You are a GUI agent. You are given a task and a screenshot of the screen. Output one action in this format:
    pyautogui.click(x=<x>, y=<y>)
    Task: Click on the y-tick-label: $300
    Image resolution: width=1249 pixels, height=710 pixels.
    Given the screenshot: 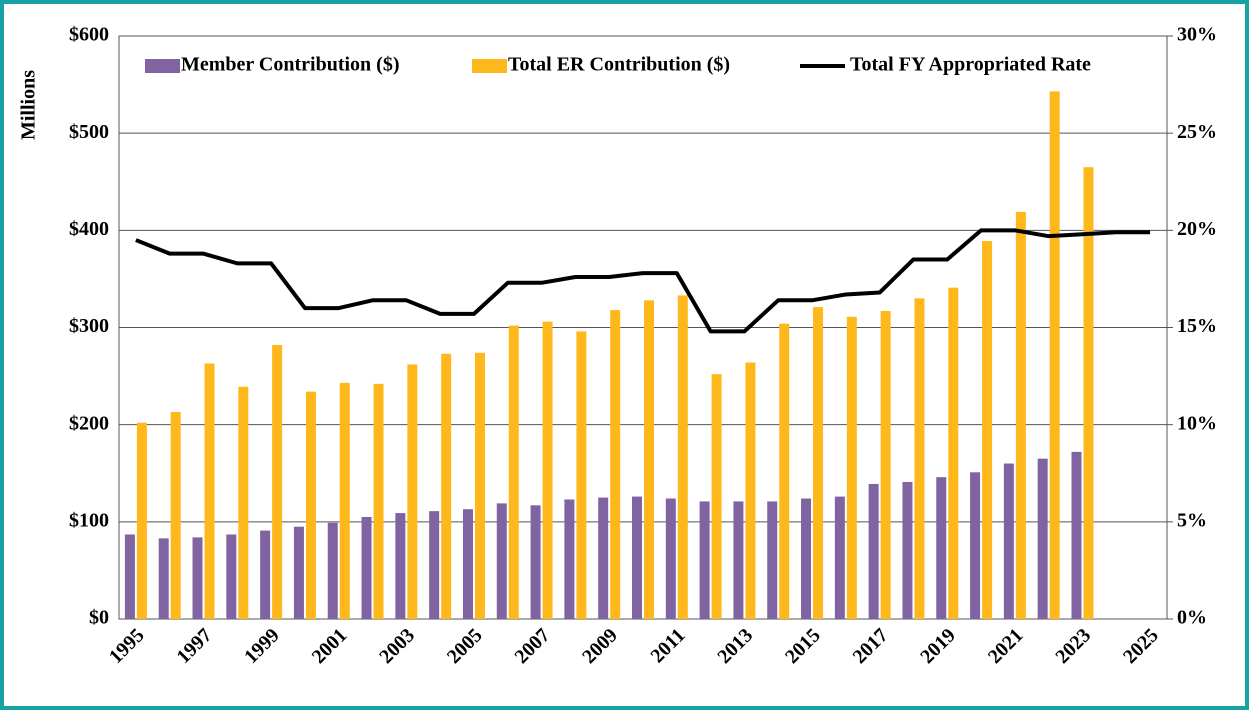 What is the action you would take?
    pyautogui.click(x=89, y=326)
    